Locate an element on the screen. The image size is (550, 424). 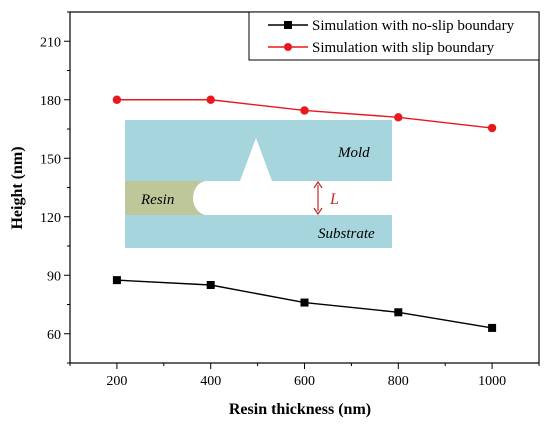
legend-label-slip: Simulation with slip boundary is located at coordinates (403, 48).